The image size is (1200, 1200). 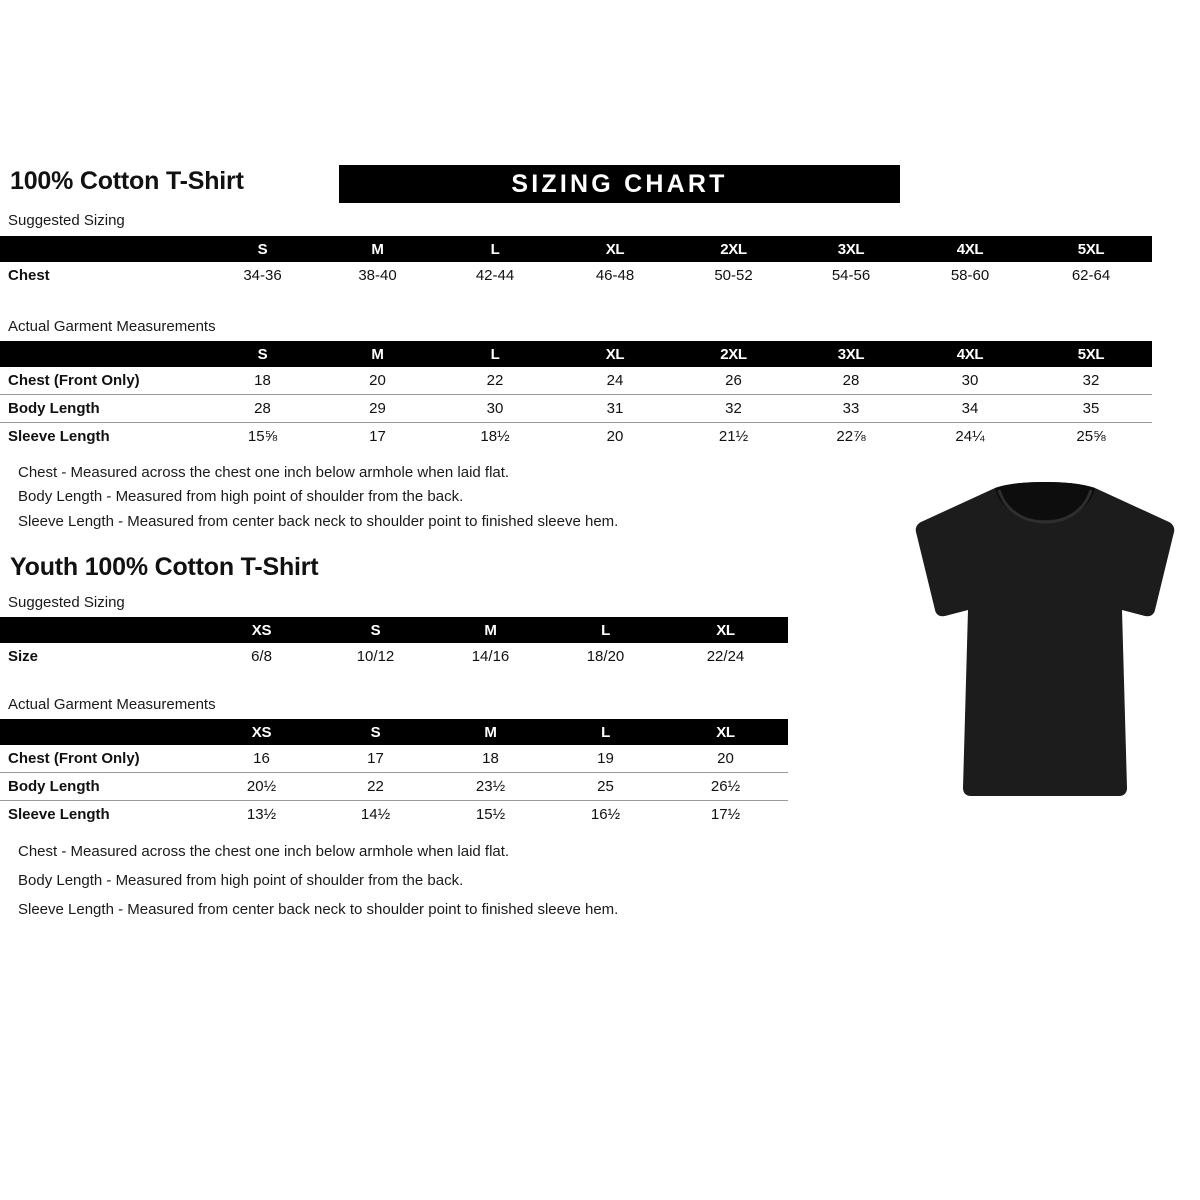 I want to click on table-row: Body Length 28 29 30 31 32 33 34 35, so click(x=576, y=408).